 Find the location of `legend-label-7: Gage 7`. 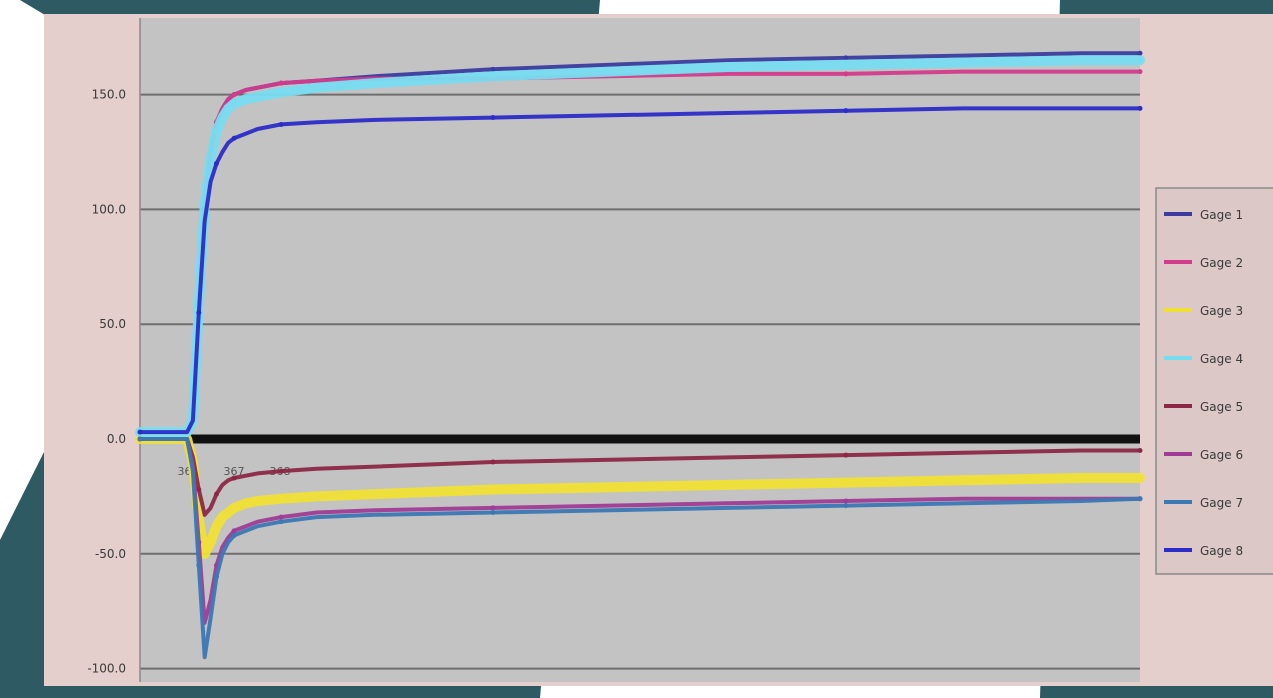

legend-label-7: Gage 7 is located at coordinates (1221, 503).